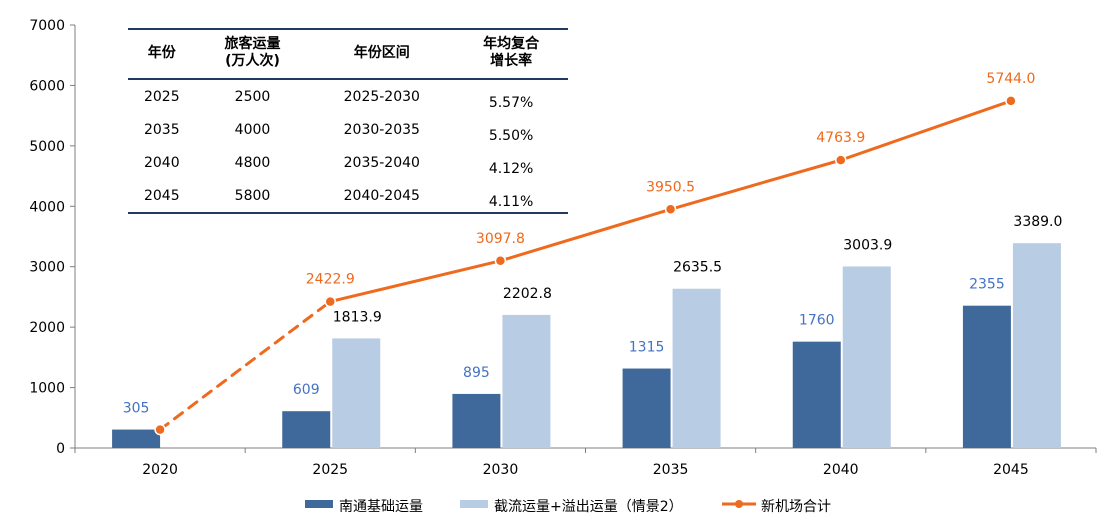 This screenshot has width=1111, height=531. I want to click on table-header-period: 年份区间, so click(382, 54).